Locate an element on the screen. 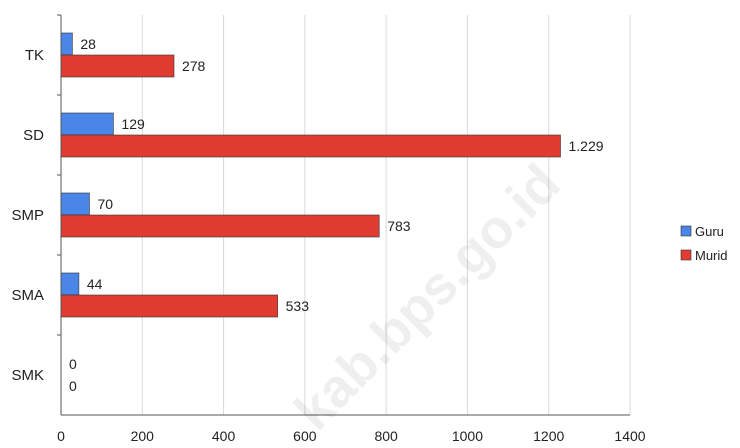 Image resolution: width=740 pixels, height=448 pixels. x-tick-label: 1000 is located at coordinates (467, 436).